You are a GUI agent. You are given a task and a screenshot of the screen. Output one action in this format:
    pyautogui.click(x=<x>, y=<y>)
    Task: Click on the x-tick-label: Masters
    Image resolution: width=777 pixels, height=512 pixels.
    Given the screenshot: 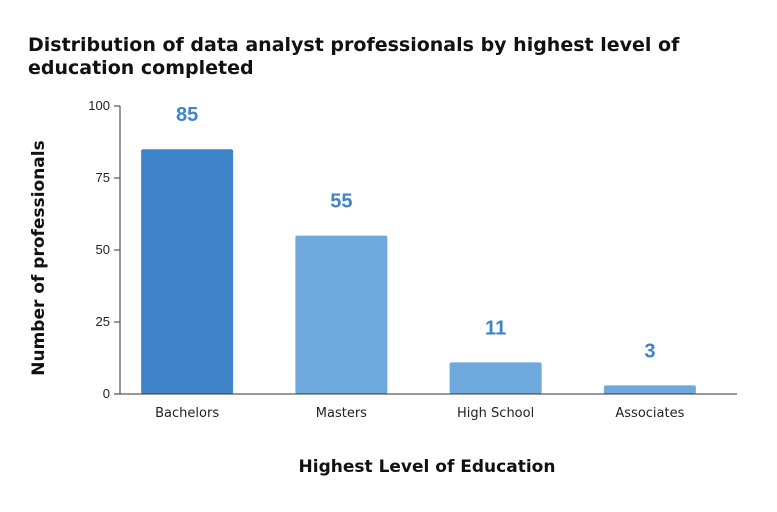 What is the action you would take?
    pyautogui.click(x=341, y=413)
    